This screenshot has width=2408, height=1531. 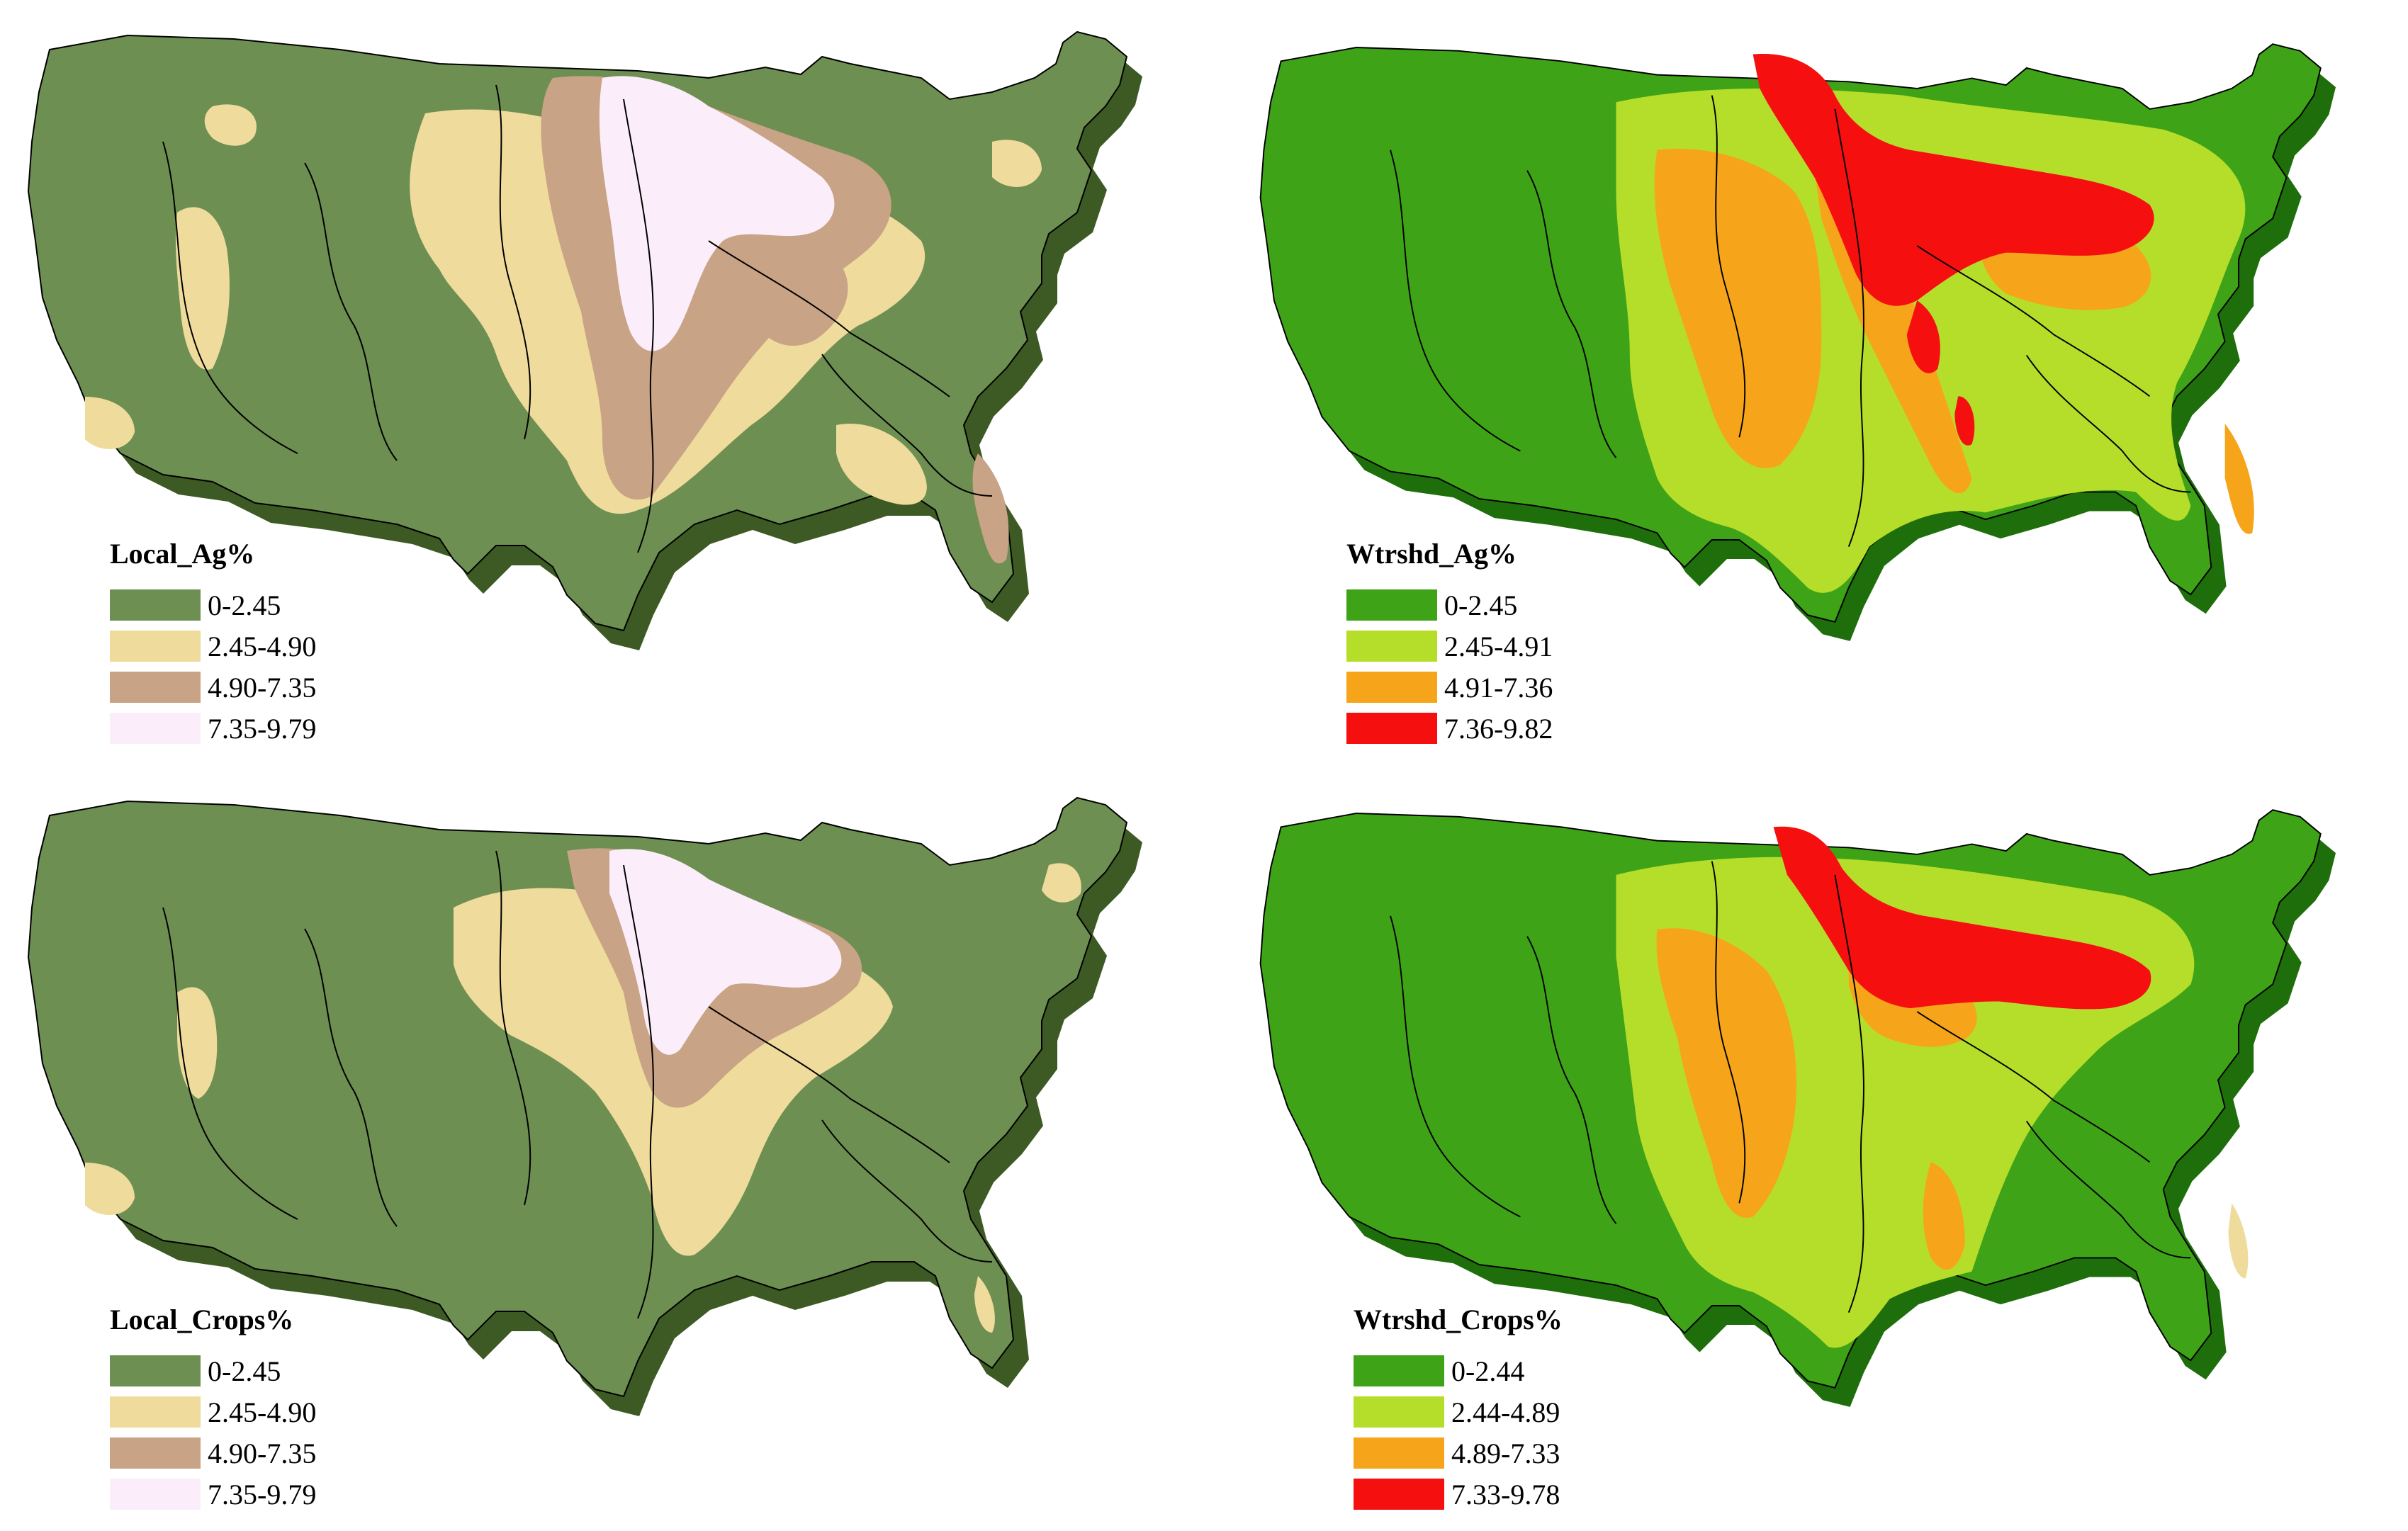 I want to click on legend-item: 7.36-9.82, so click(x=1449, y=728).